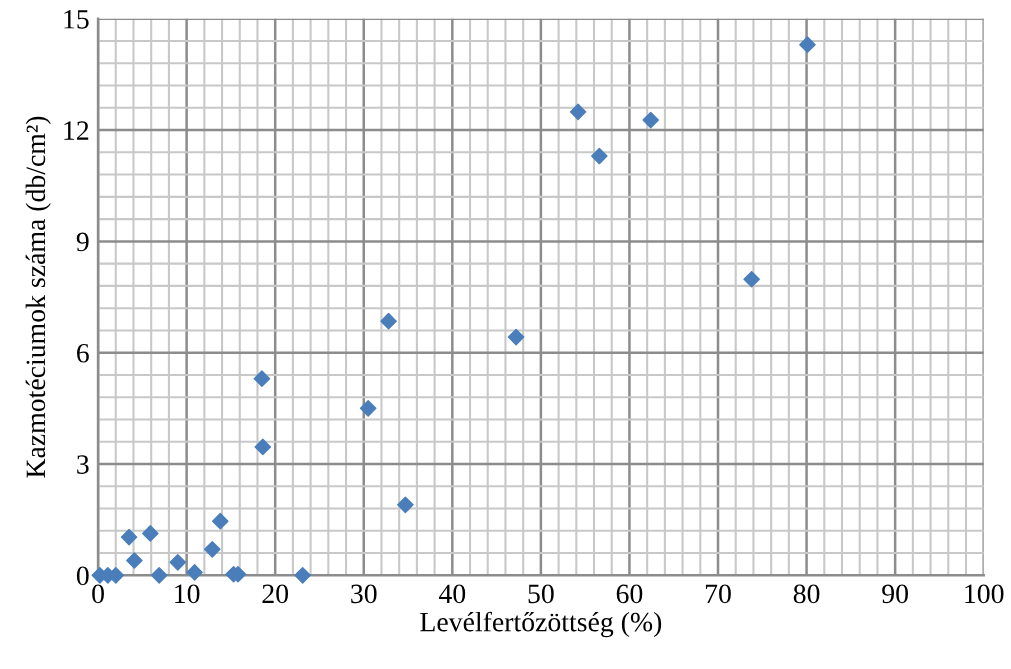 The width and height of the screenshot is (1011, 669). Describe the element at coordinates (895, 594) in the screenshot. I see `x-tick-label: 90` at that location.